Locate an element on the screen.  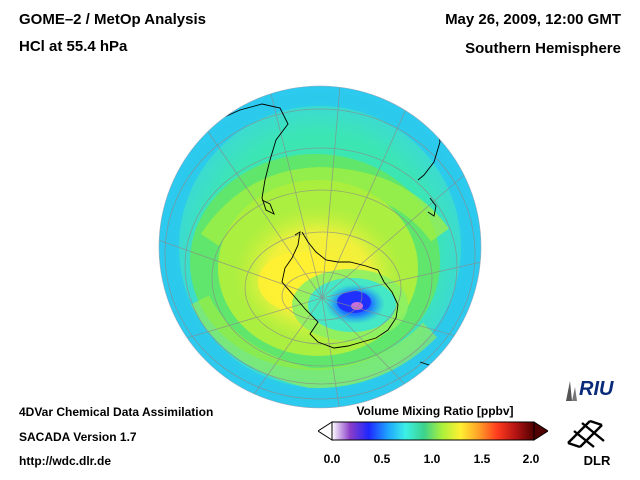
title-satellite: GOME–2 / MetOp Analysis is located at coordinates (112, 19).